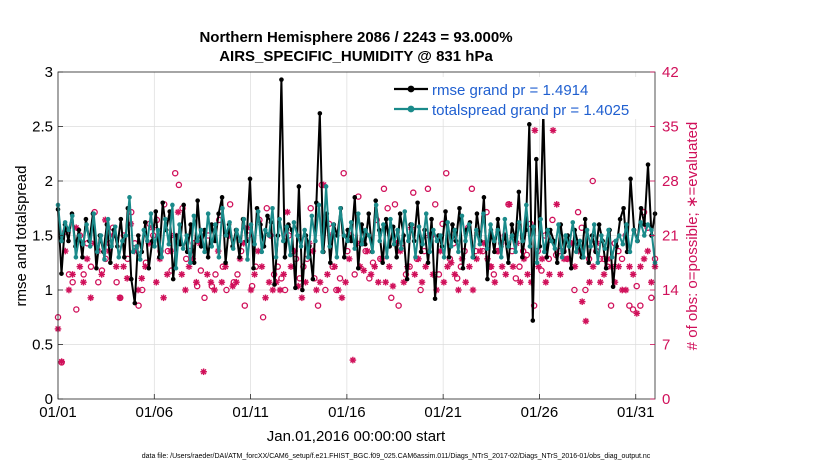  What do you see at coordinates (670, 236) in the screenshot?
I see `right-y-tick-labels: 0 7 14 21 28 35 42` at bounding box center [670, 236].